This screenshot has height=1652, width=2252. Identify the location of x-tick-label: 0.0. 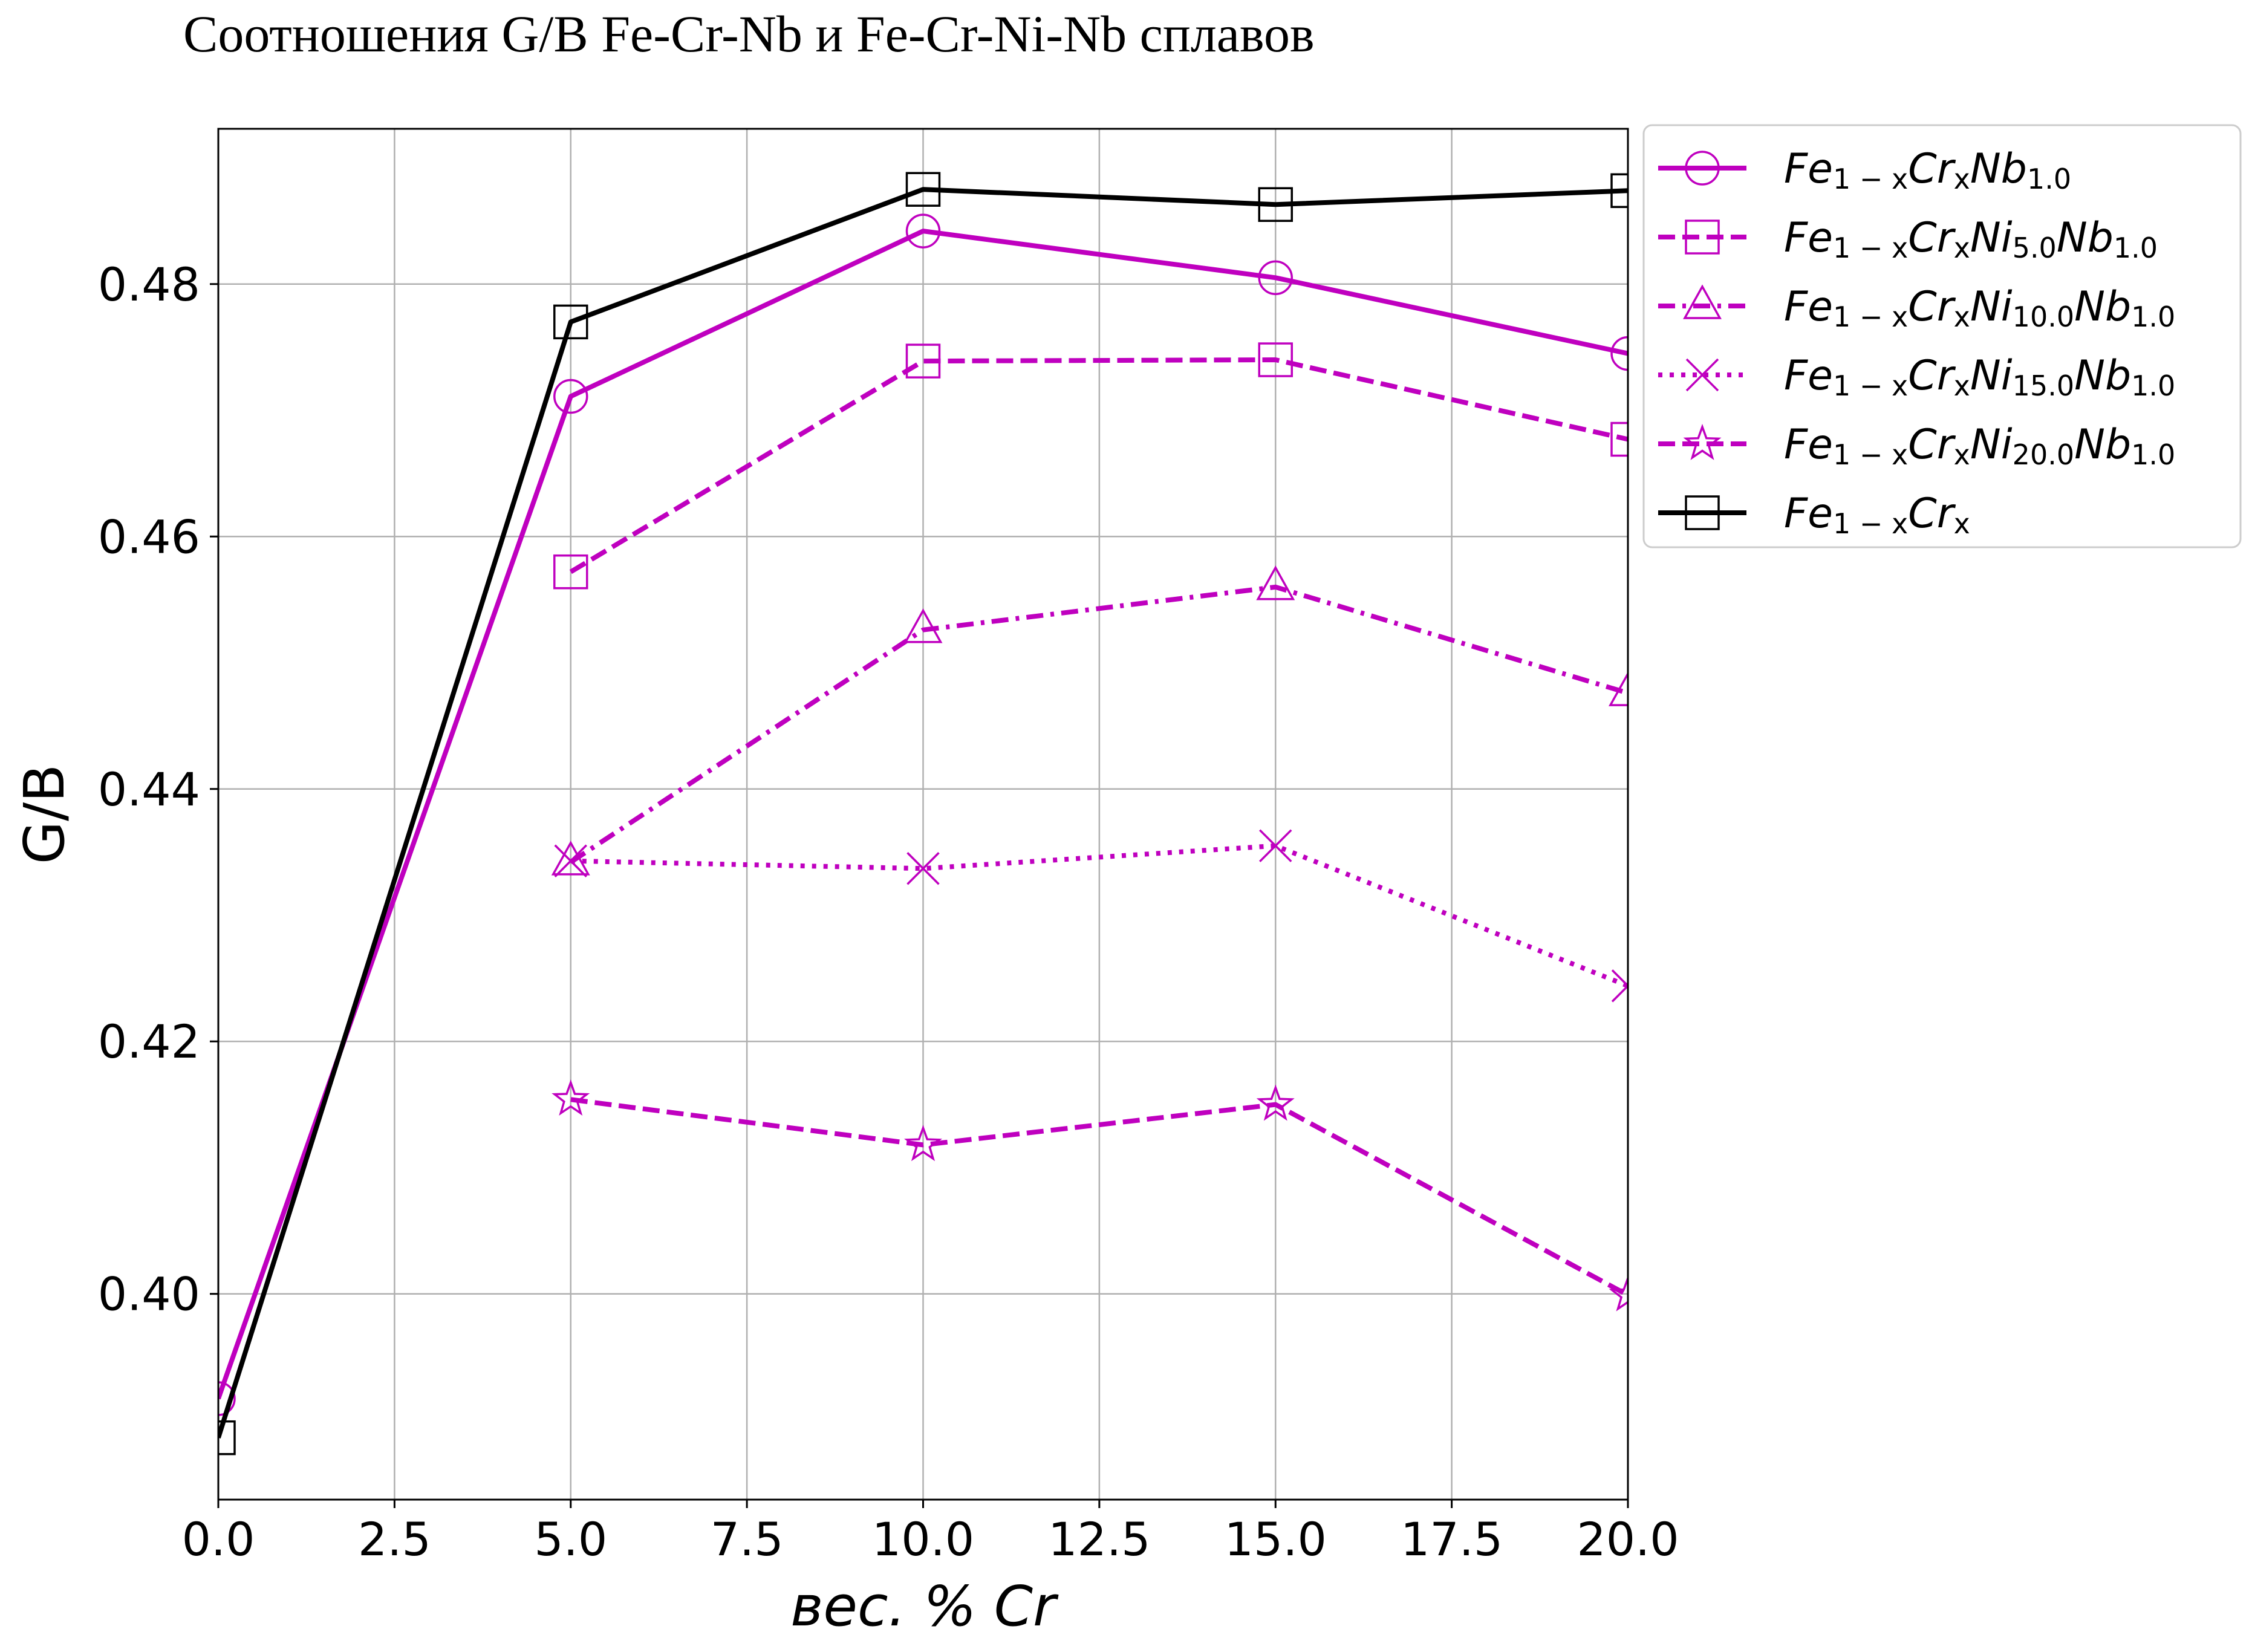
(218, 1539).